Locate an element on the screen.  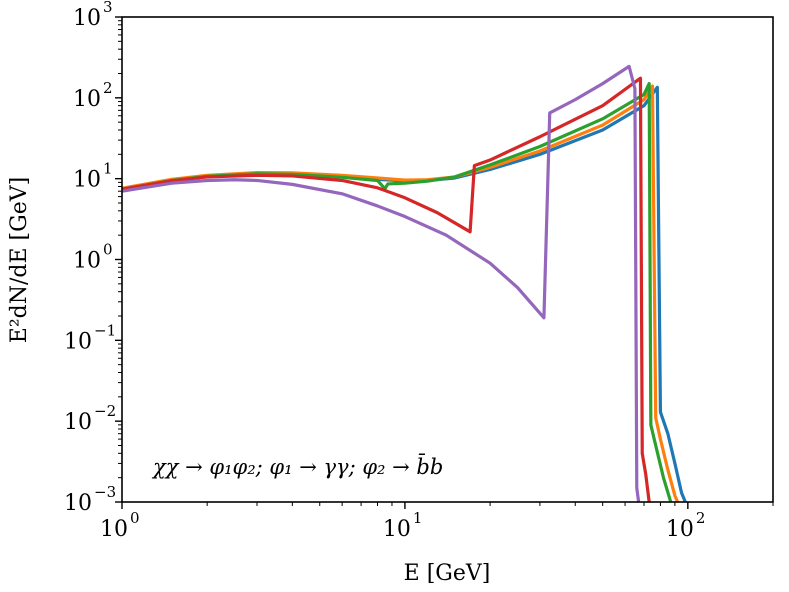
y-tick-exponent: −3 is located at coordinates (105, 492).